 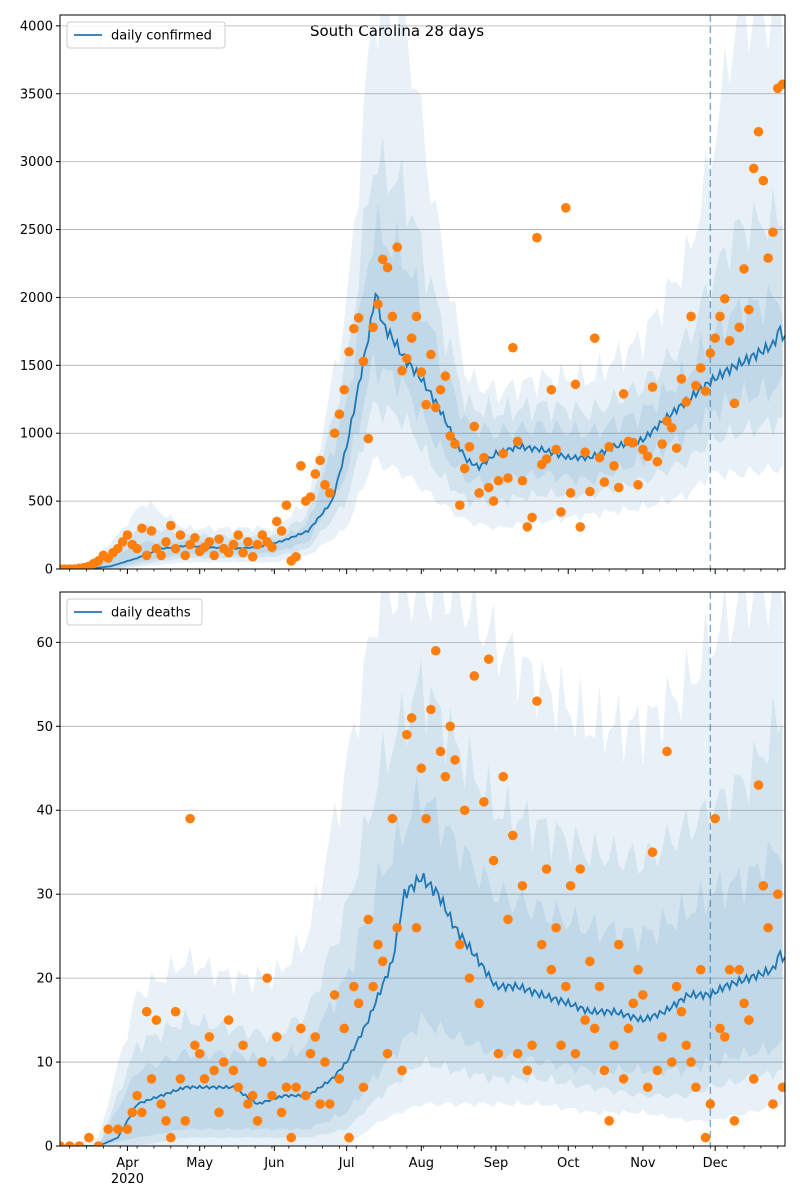 I want to click on x-tick-label: Oct, so click(x=568, y=1163).